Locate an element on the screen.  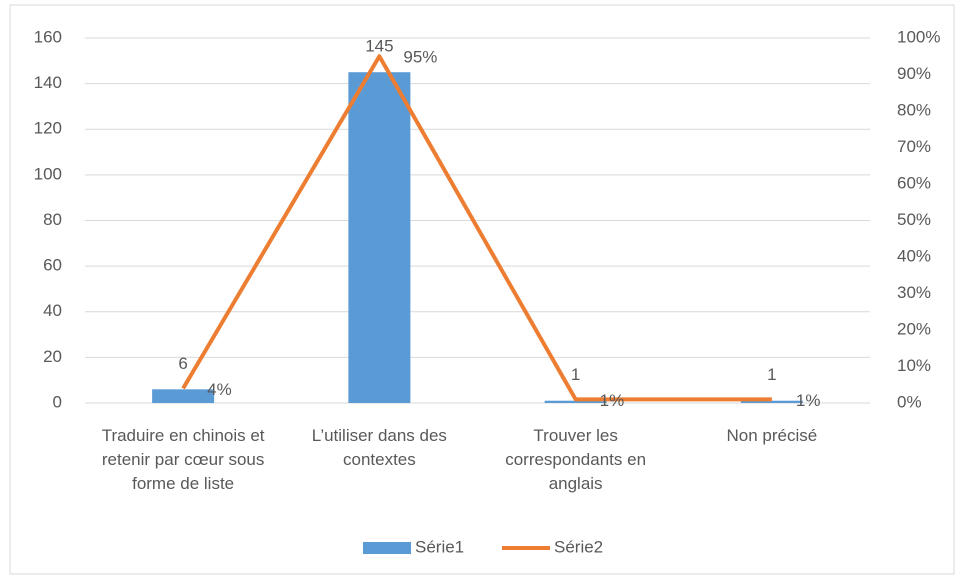
y2-tick-label: 0% is located at coordinates (909, 401).